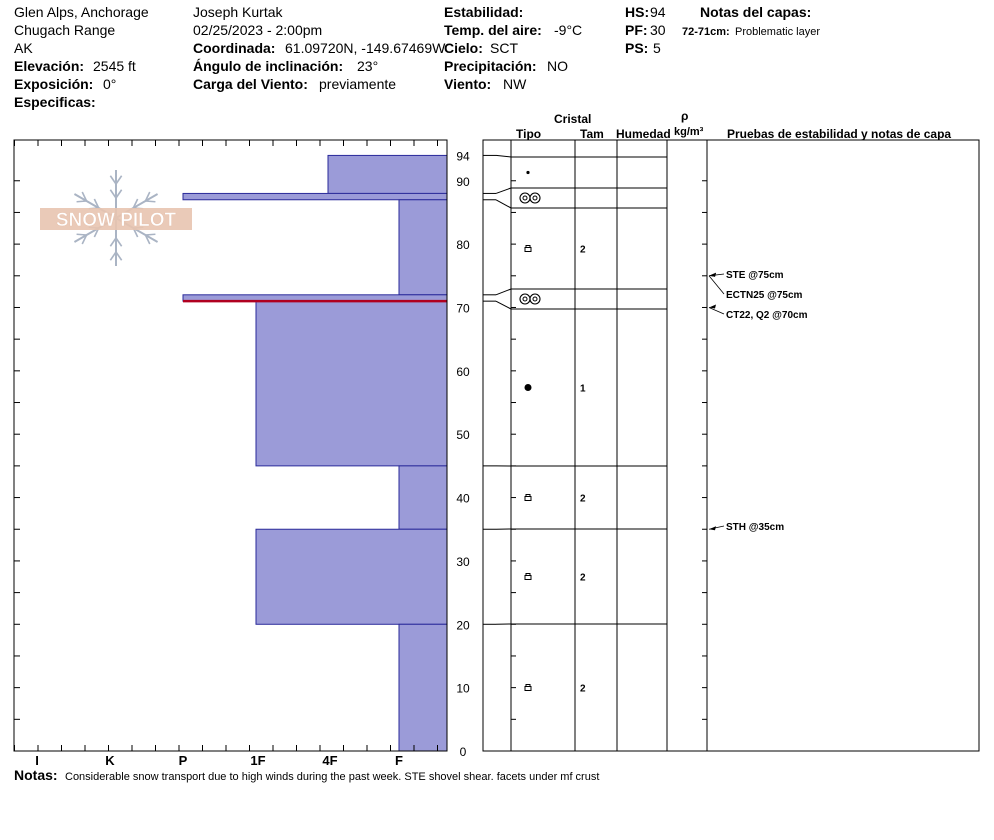  Describe the element at coordinates (528, 172) in the screenshot. I see `crystal-symbol-precip` at that location.